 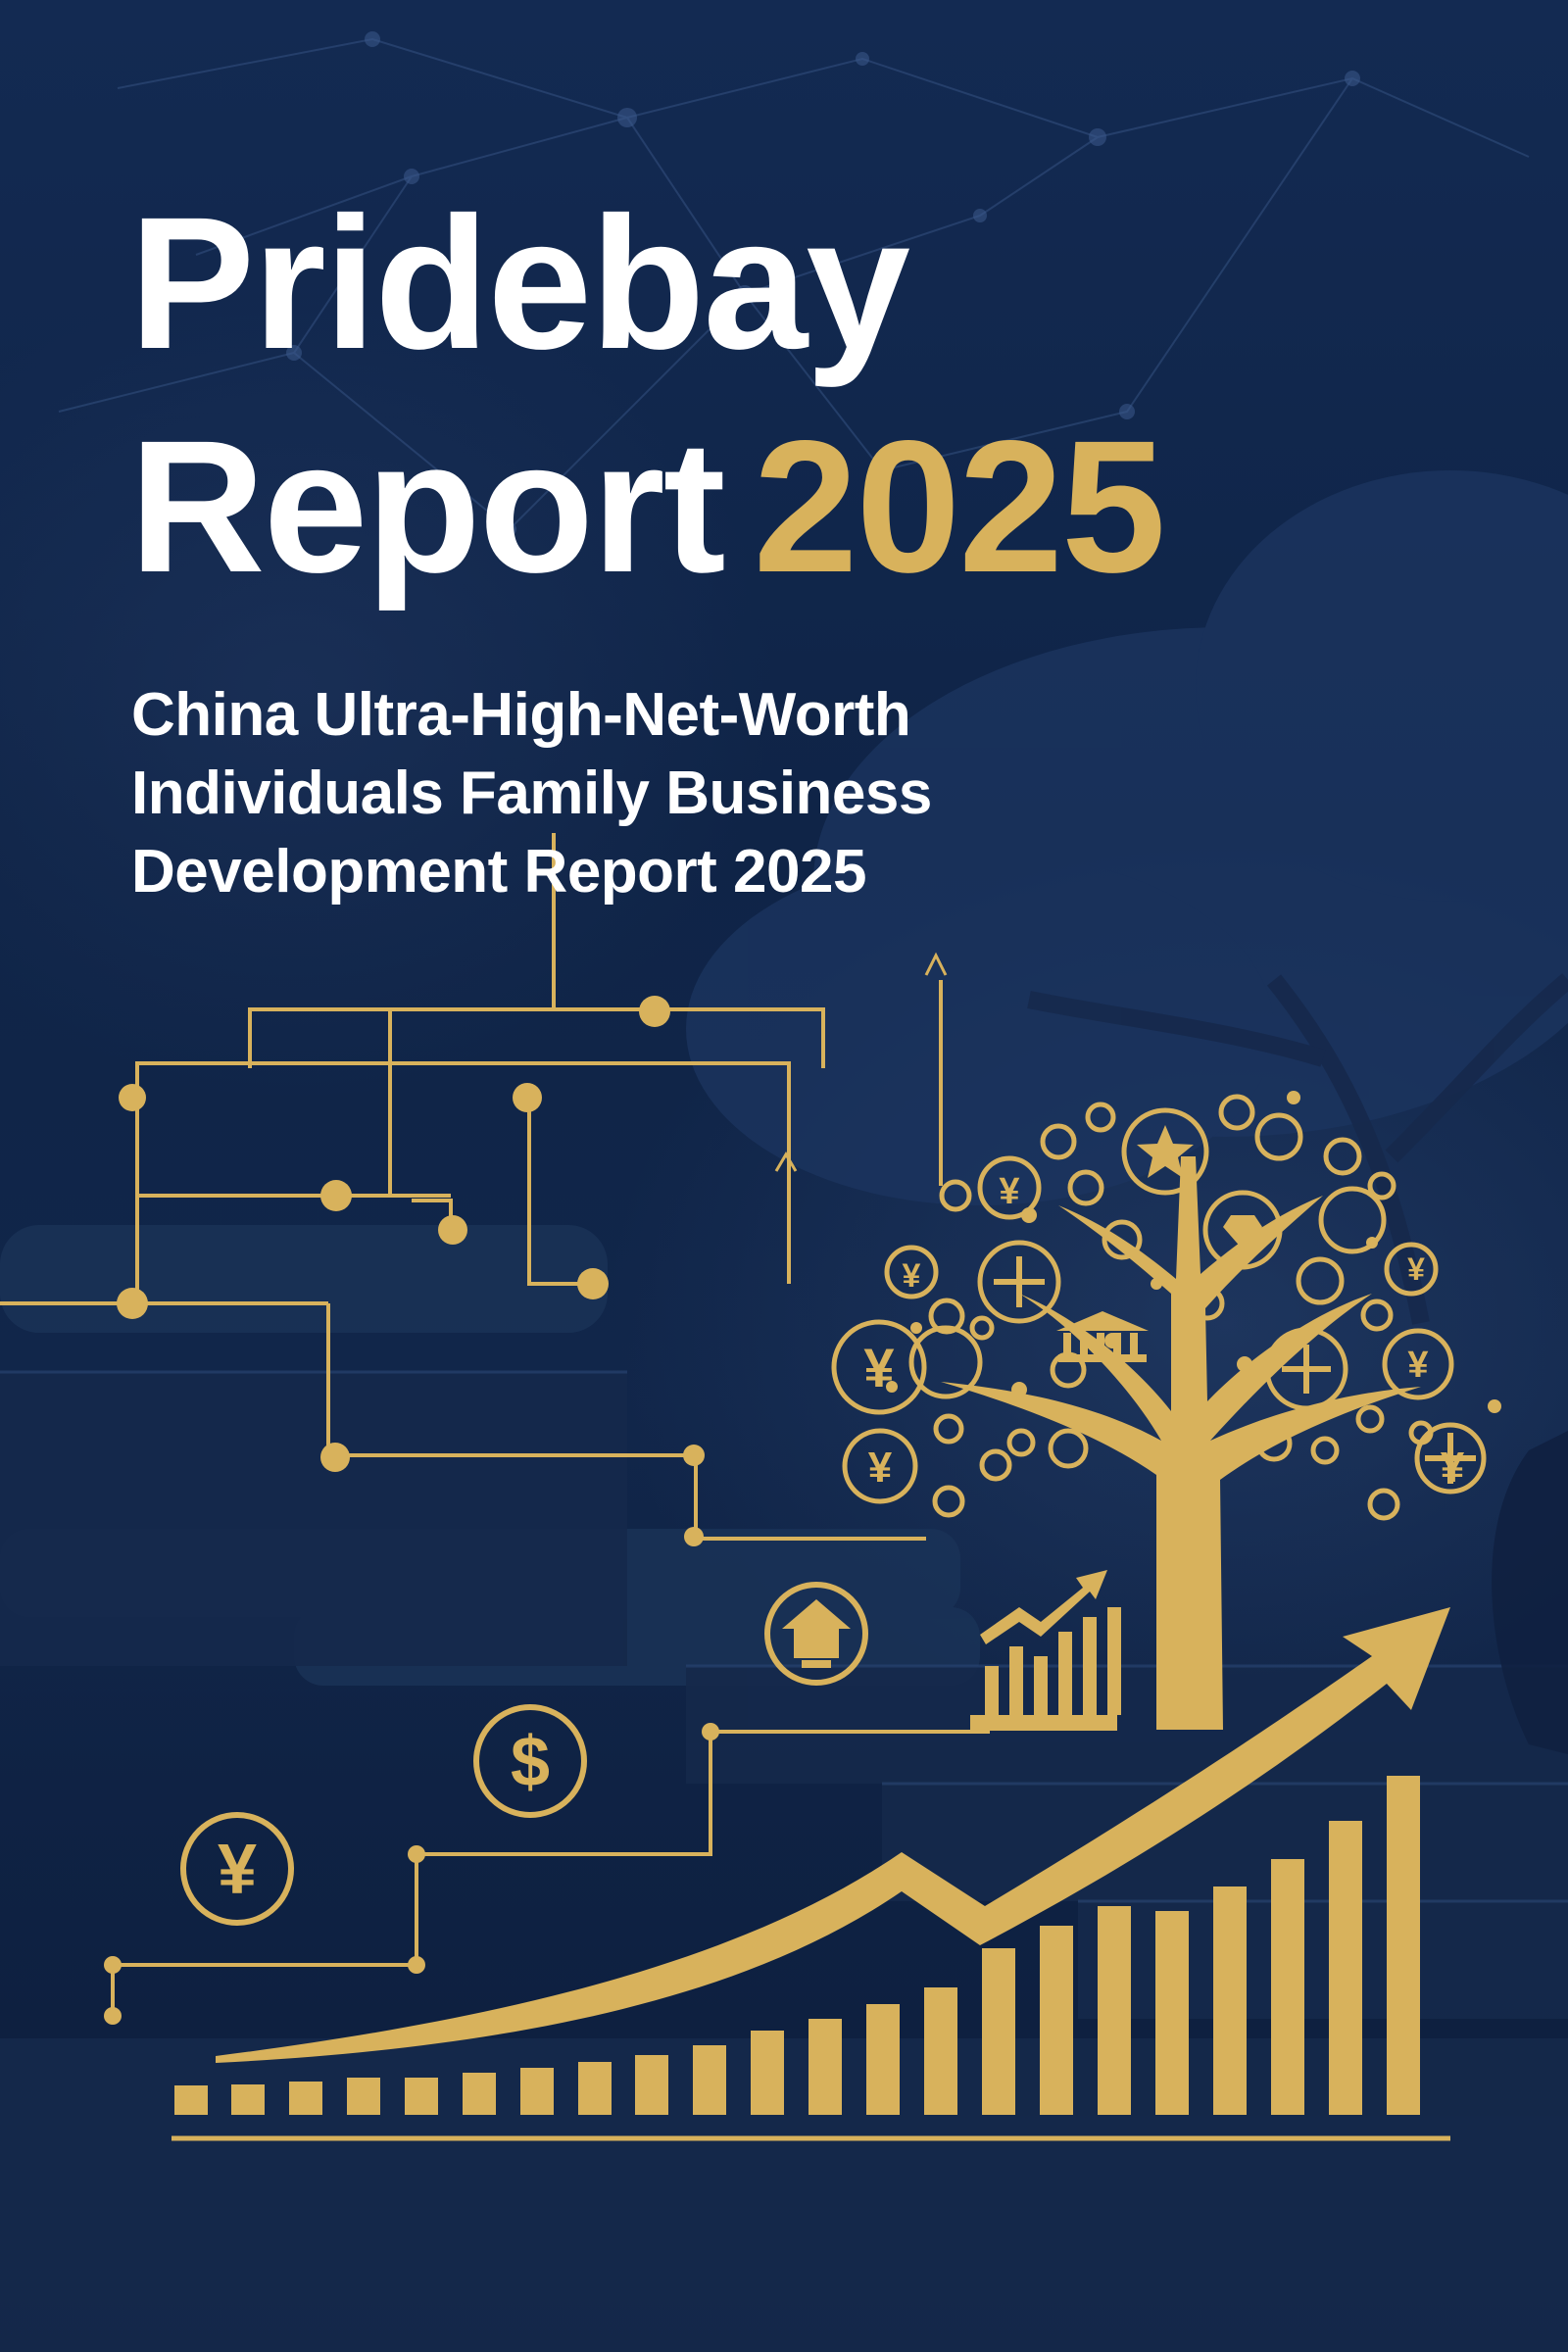 What do you see at coordinates (498, 872) in the screenshot?
I see `subtitle-line-3: Development Report 2025` at bounding box center [498, 872].